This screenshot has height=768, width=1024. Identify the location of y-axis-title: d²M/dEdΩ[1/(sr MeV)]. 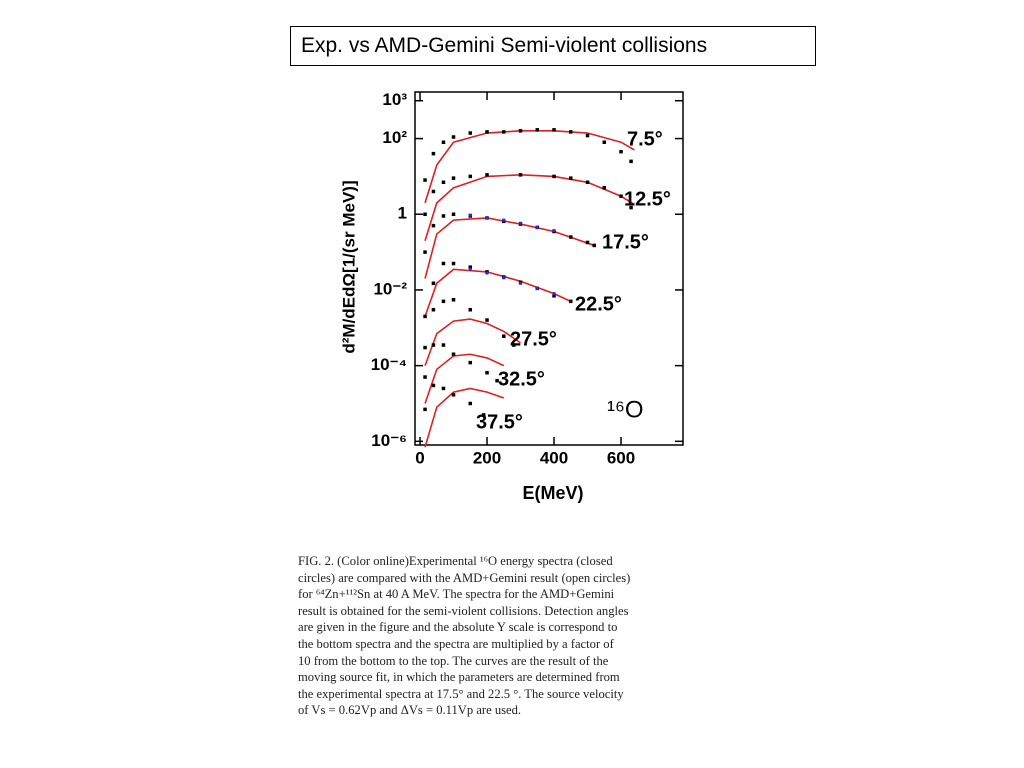
(348, 266).